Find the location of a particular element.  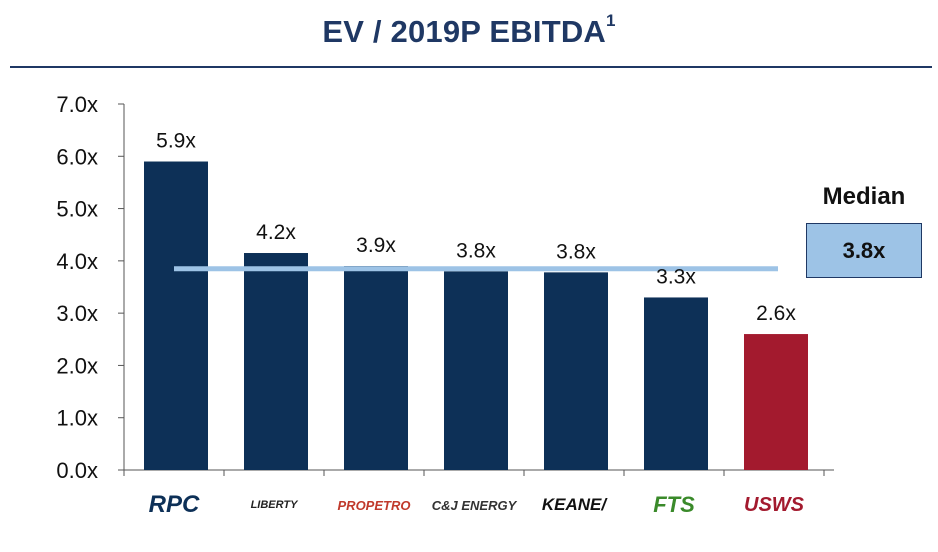

liberty-logo-wordmark: LIBERTY is located at coordinates (274, 505).